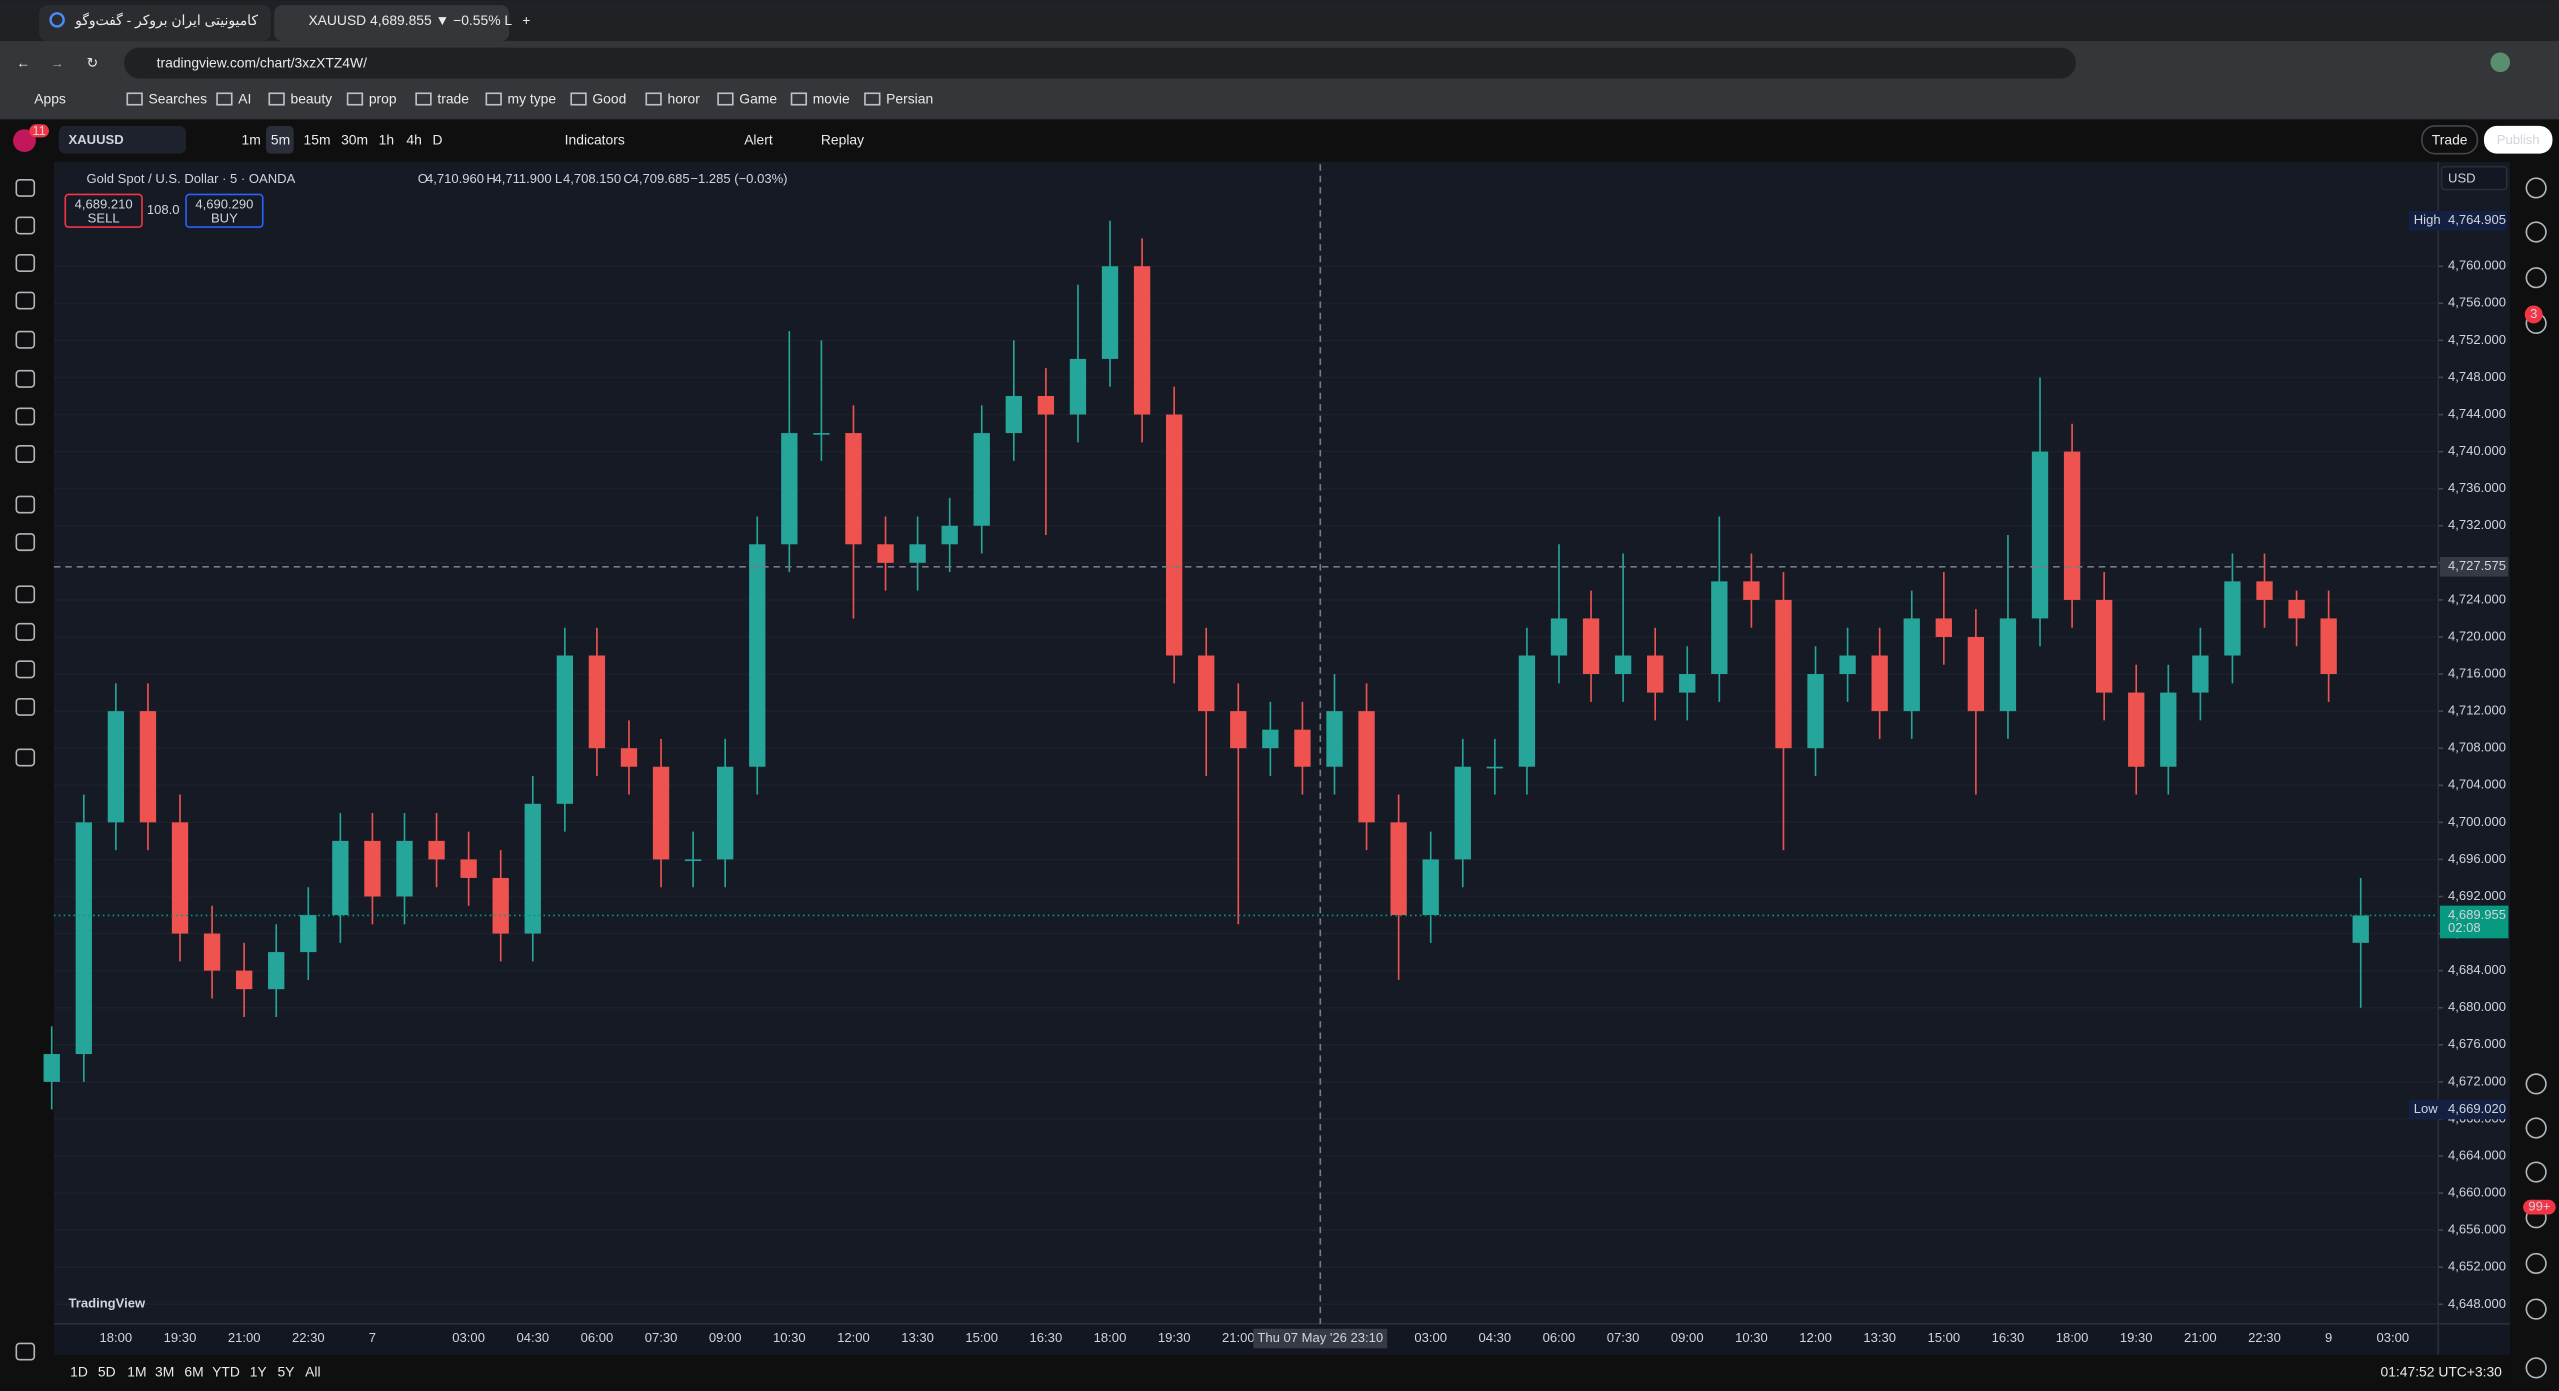 This screenshot has width=2559, height=1391. What do you see at coordinates (244, 98) in the screenshot?
I see `bookmark: AI` at bounding box center [244, 98].